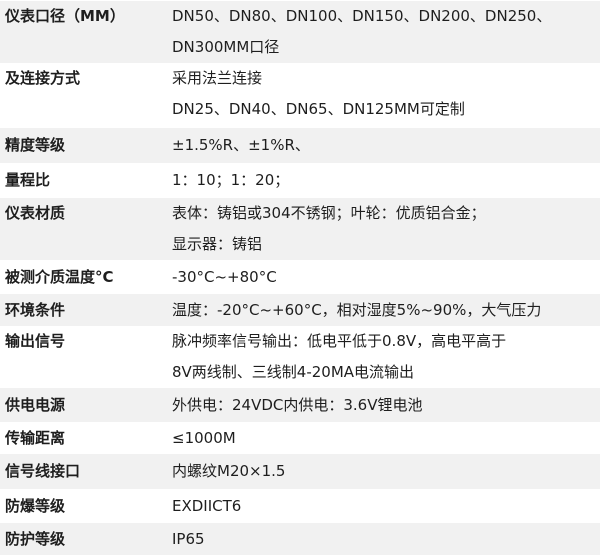 This screenshot has width=600, height=556. Describe the element at coordinates (35, 213) in the screenshot. I see `spec-label: 仪表材质` at that location.